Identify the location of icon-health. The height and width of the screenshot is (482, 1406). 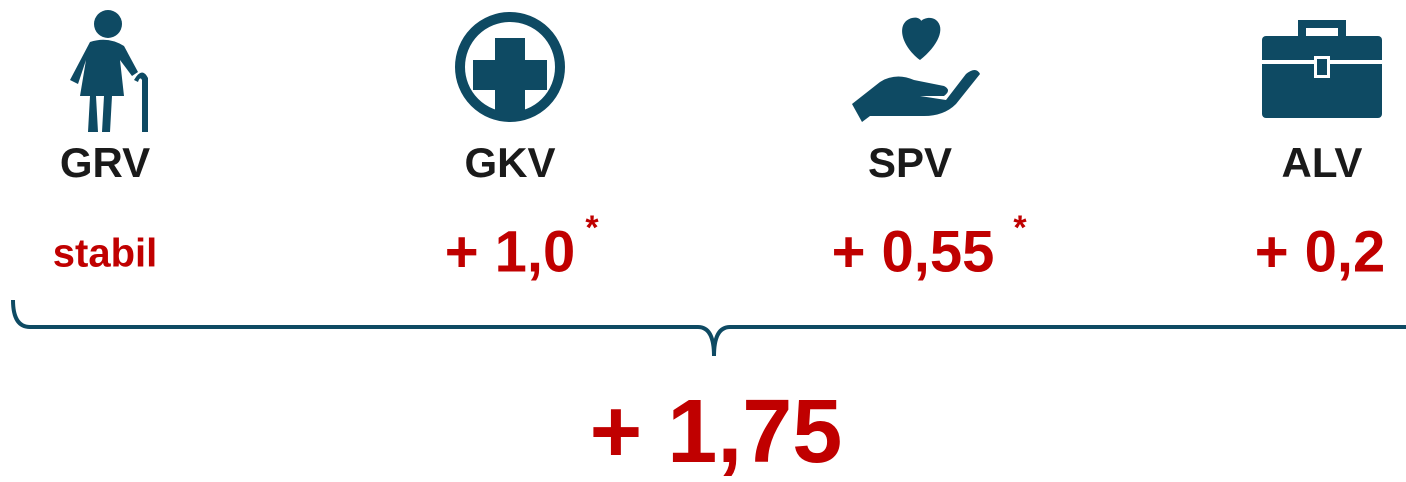
(510, 67).